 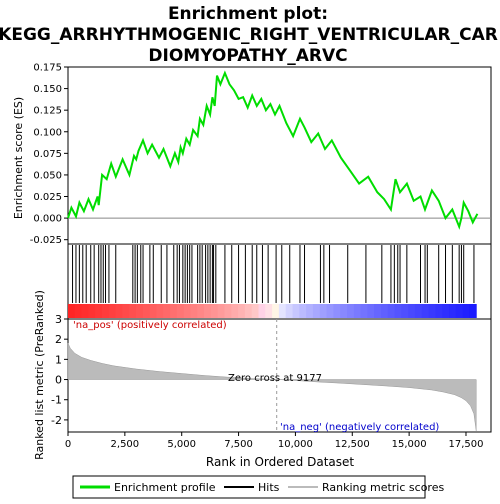 What do you see at coordinates (274, 441) in the screenshot?
I see `x-axis-ticks: 0 2,500 5,000 7,500 10,000 12,500 15,000 17,500` at bounding box center [274, 441].